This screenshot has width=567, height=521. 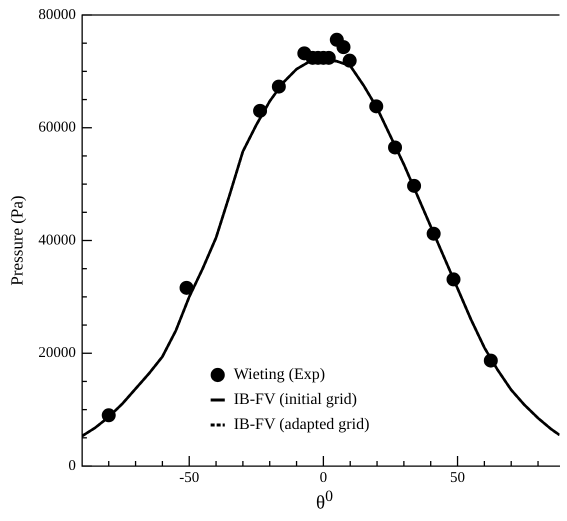 What do you see at coordinates (302, 425) in the screenshot?
I see `legend-label: IB-FV (adapted grid)` at bounding box center [302, 425].